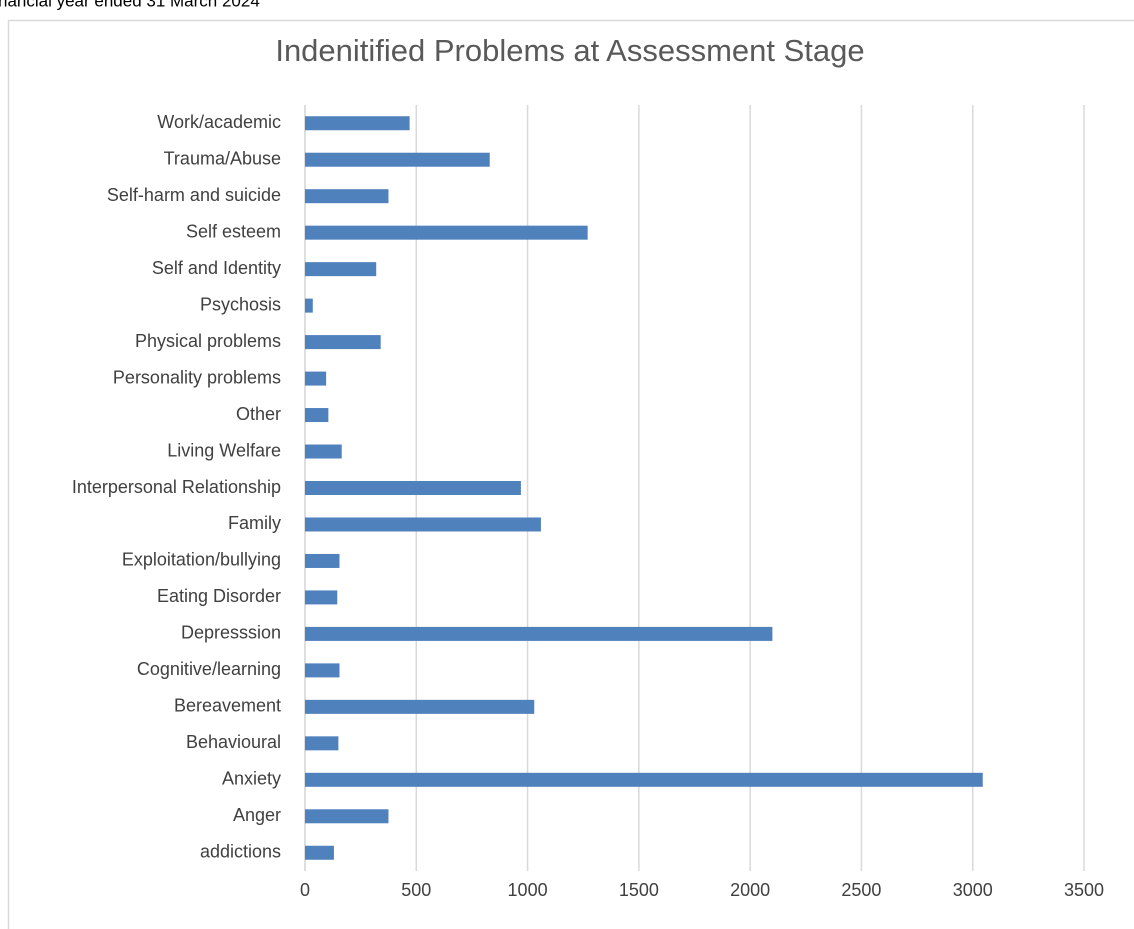 The image size is (1134, 929). I want to click on y-tick-label: Exploitation/bullying, so click(201, 560).